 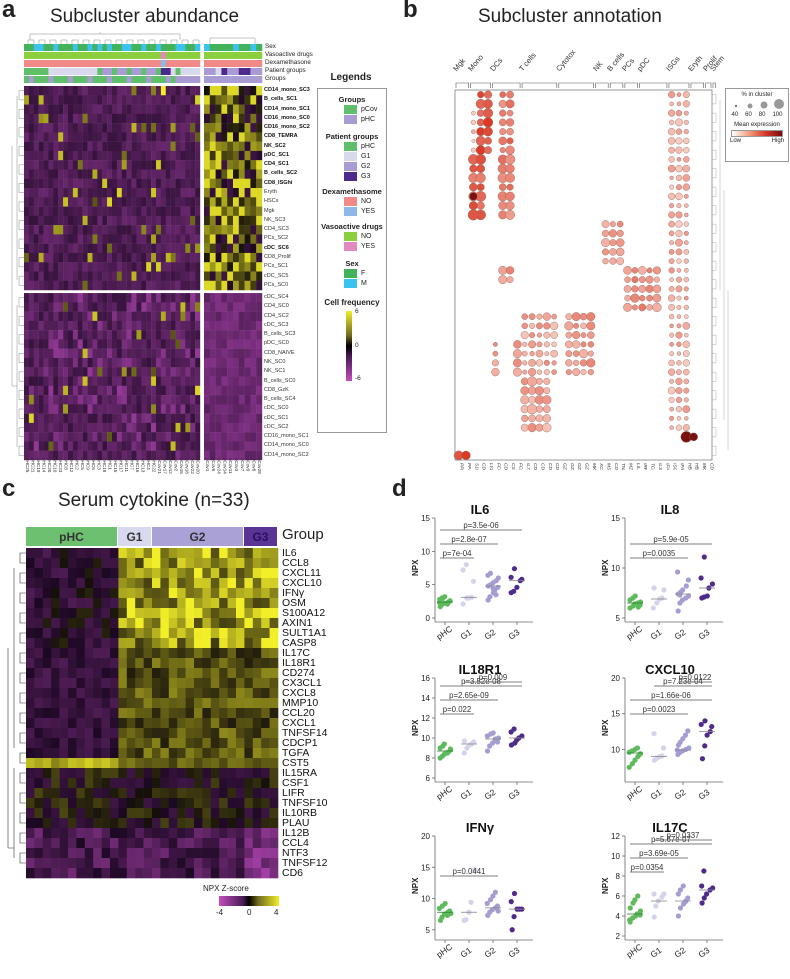 I want to click on npx-zscore-title: NPX Z-score, so click(x=226, y=888).